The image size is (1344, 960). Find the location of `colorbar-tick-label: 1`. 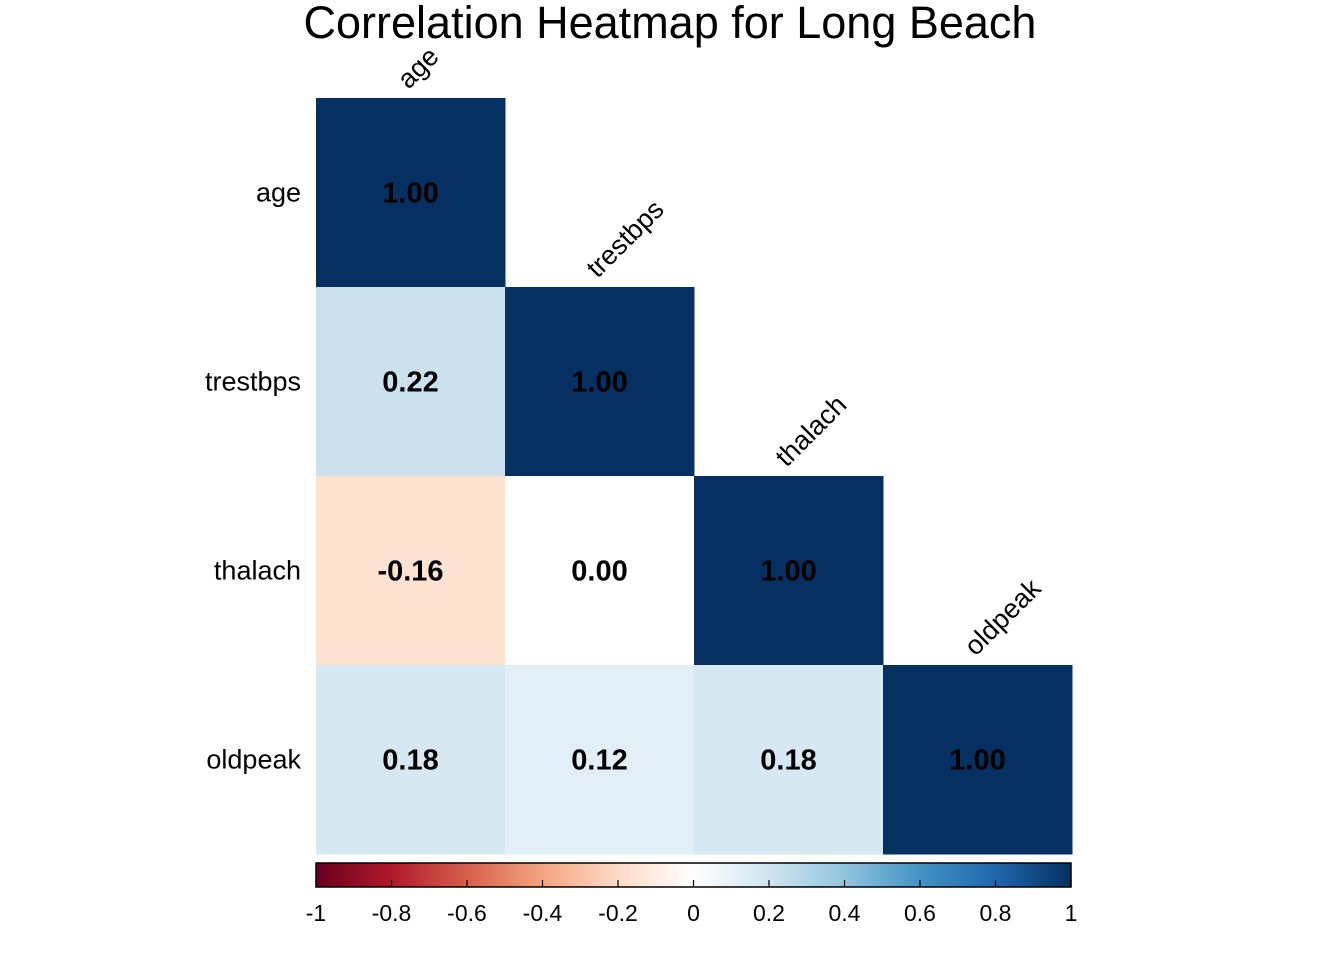

colorbar-tick-label: 1 is located at coordinates (1071, 913).